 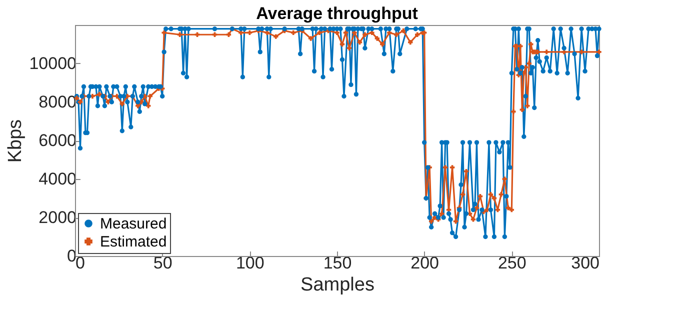 I want to click on y-tick-label: 8000, so click(x=57, y=102).